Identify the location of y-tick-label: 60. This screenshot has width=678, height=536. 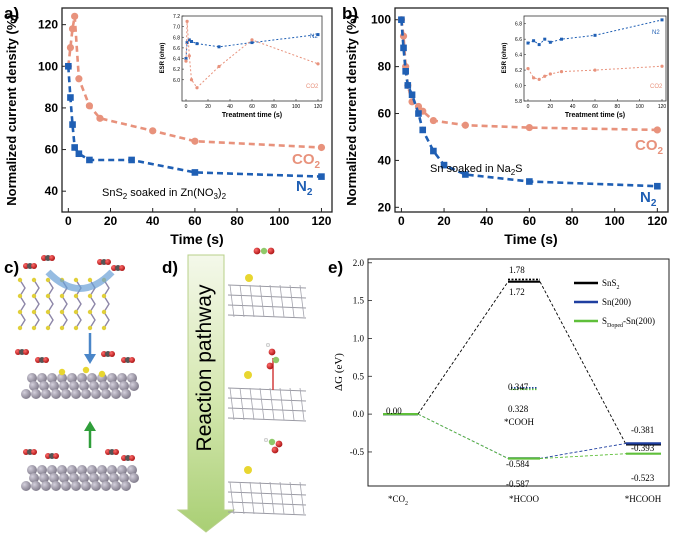
(52, 150).